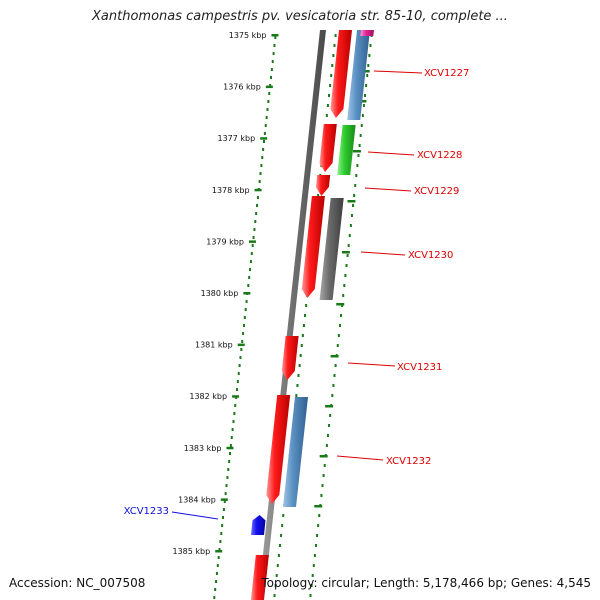 This screenshot has width=600, height=600. What do you see at coordinates (258, 525) in the screenshot?
I see `gene-arrow-xcv1233` at bounding box center [258, 525].